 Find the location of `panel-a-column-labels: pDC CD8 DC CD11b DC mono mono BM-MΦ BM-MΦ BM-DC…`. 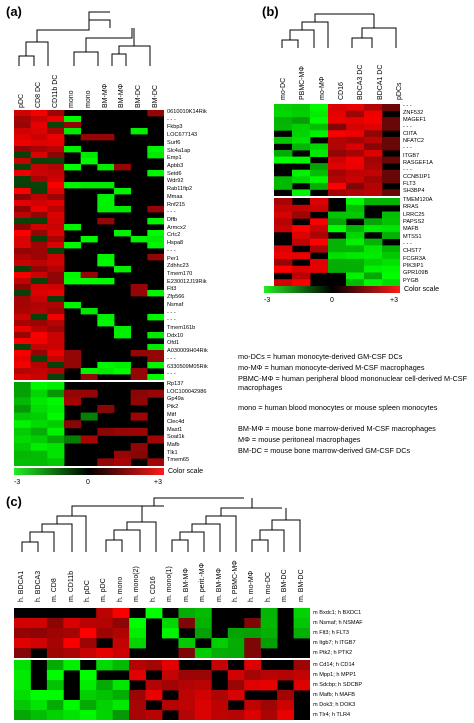

panel-a-column-labels: pDC CD8 DC CD11b DC mono mono BM-MΦ BM-MΦ BM-DC… is located at coordinates (89, 88).